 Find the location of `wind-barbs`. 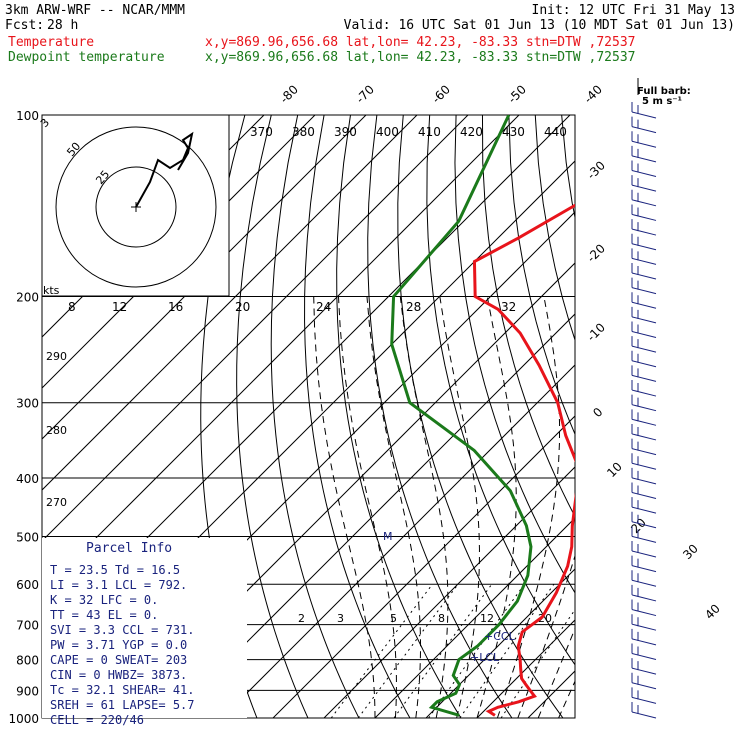

wind-barbs is located at coordinates (644, 398).